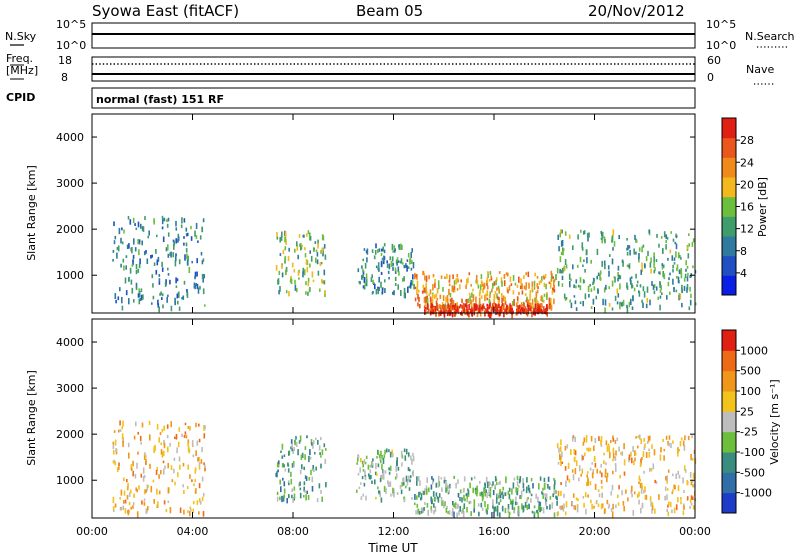 This screenshot has height=554, width=800. Describe the element at coordinates (710, 77) in the screenshot. I see `nave-tick-bottom: 0` at that location.